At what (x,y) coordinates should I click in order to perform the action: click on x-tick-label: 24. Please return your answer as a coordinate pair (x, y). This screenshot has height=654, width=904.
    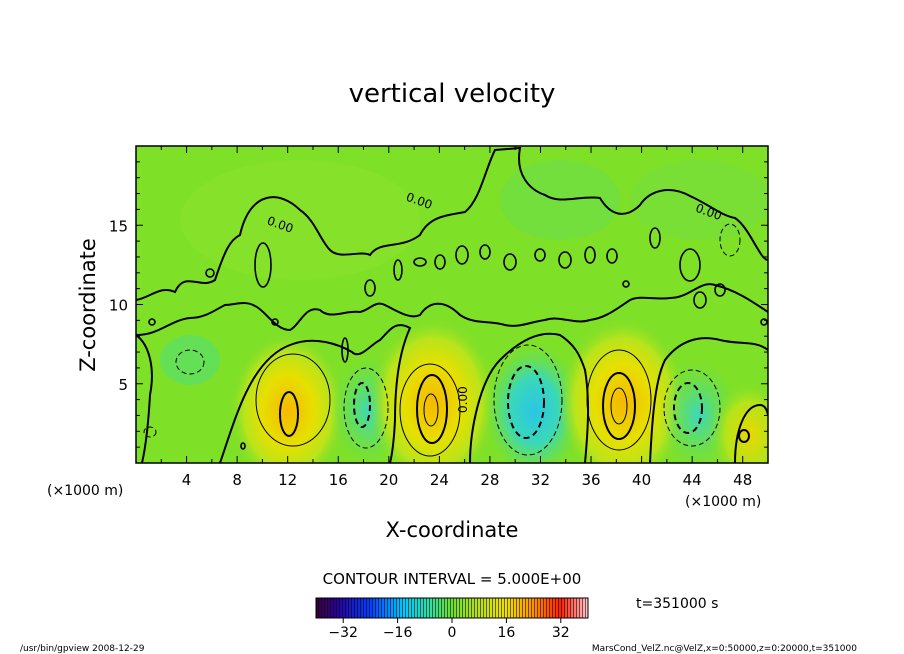
    Looking at the image, I should click on (439, 480).